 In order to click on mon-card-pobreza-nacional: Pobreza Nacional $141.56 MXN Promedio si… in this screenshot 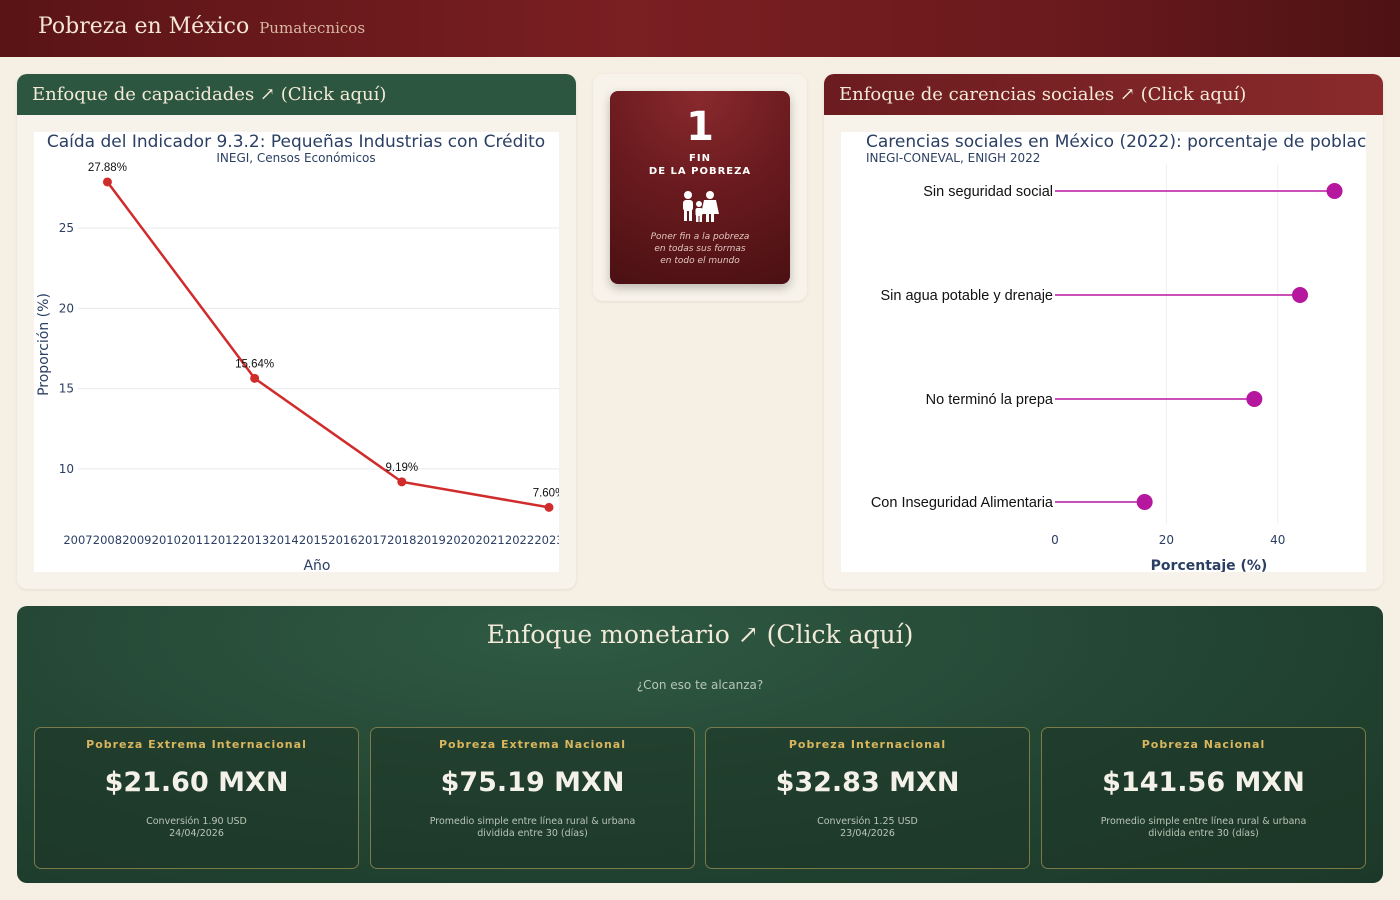, I will do `click(1203, 798)`.